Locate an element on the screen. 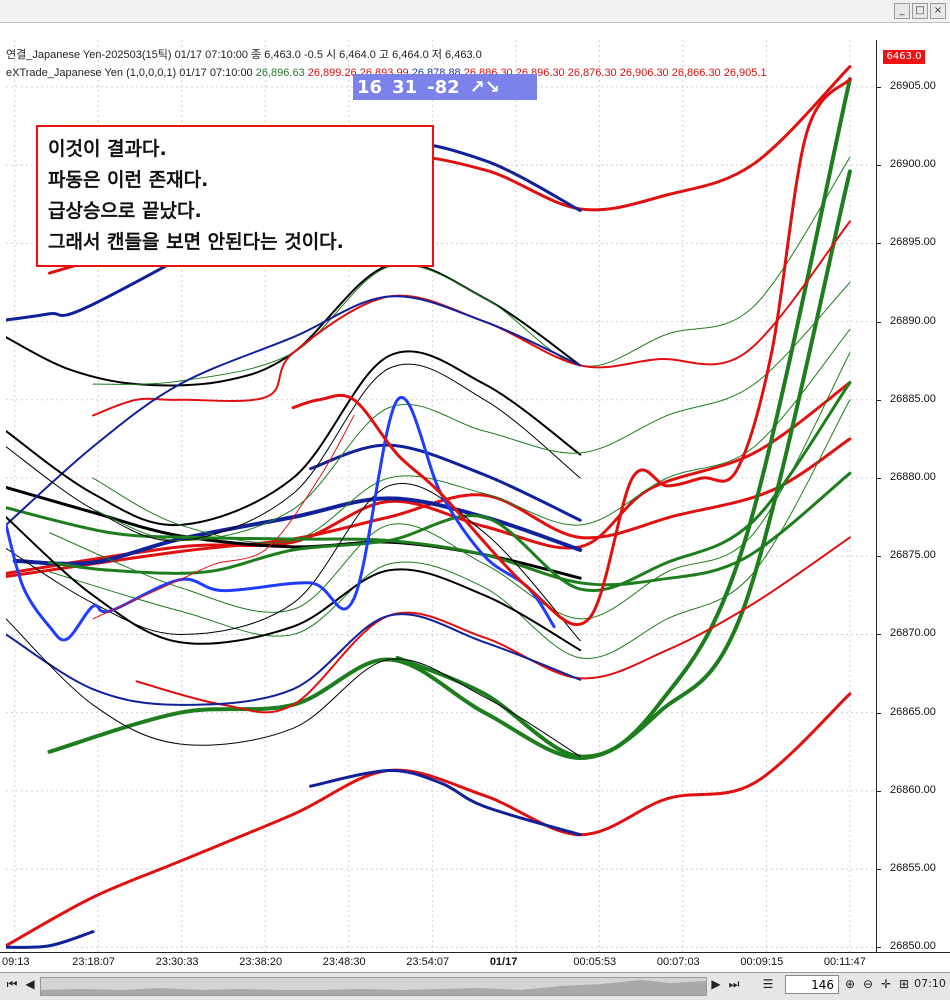 The height and width of the screenshot is (1000, 950). scroll-back-icon: ◀ is located at coordinates (30, 984).